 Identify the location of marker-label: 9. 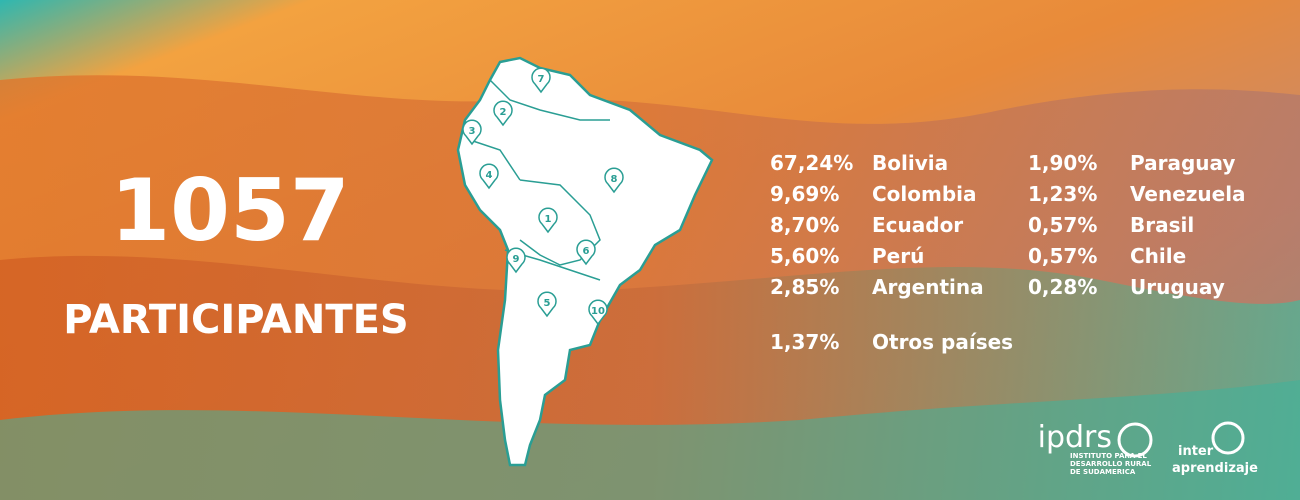
(516, 259).